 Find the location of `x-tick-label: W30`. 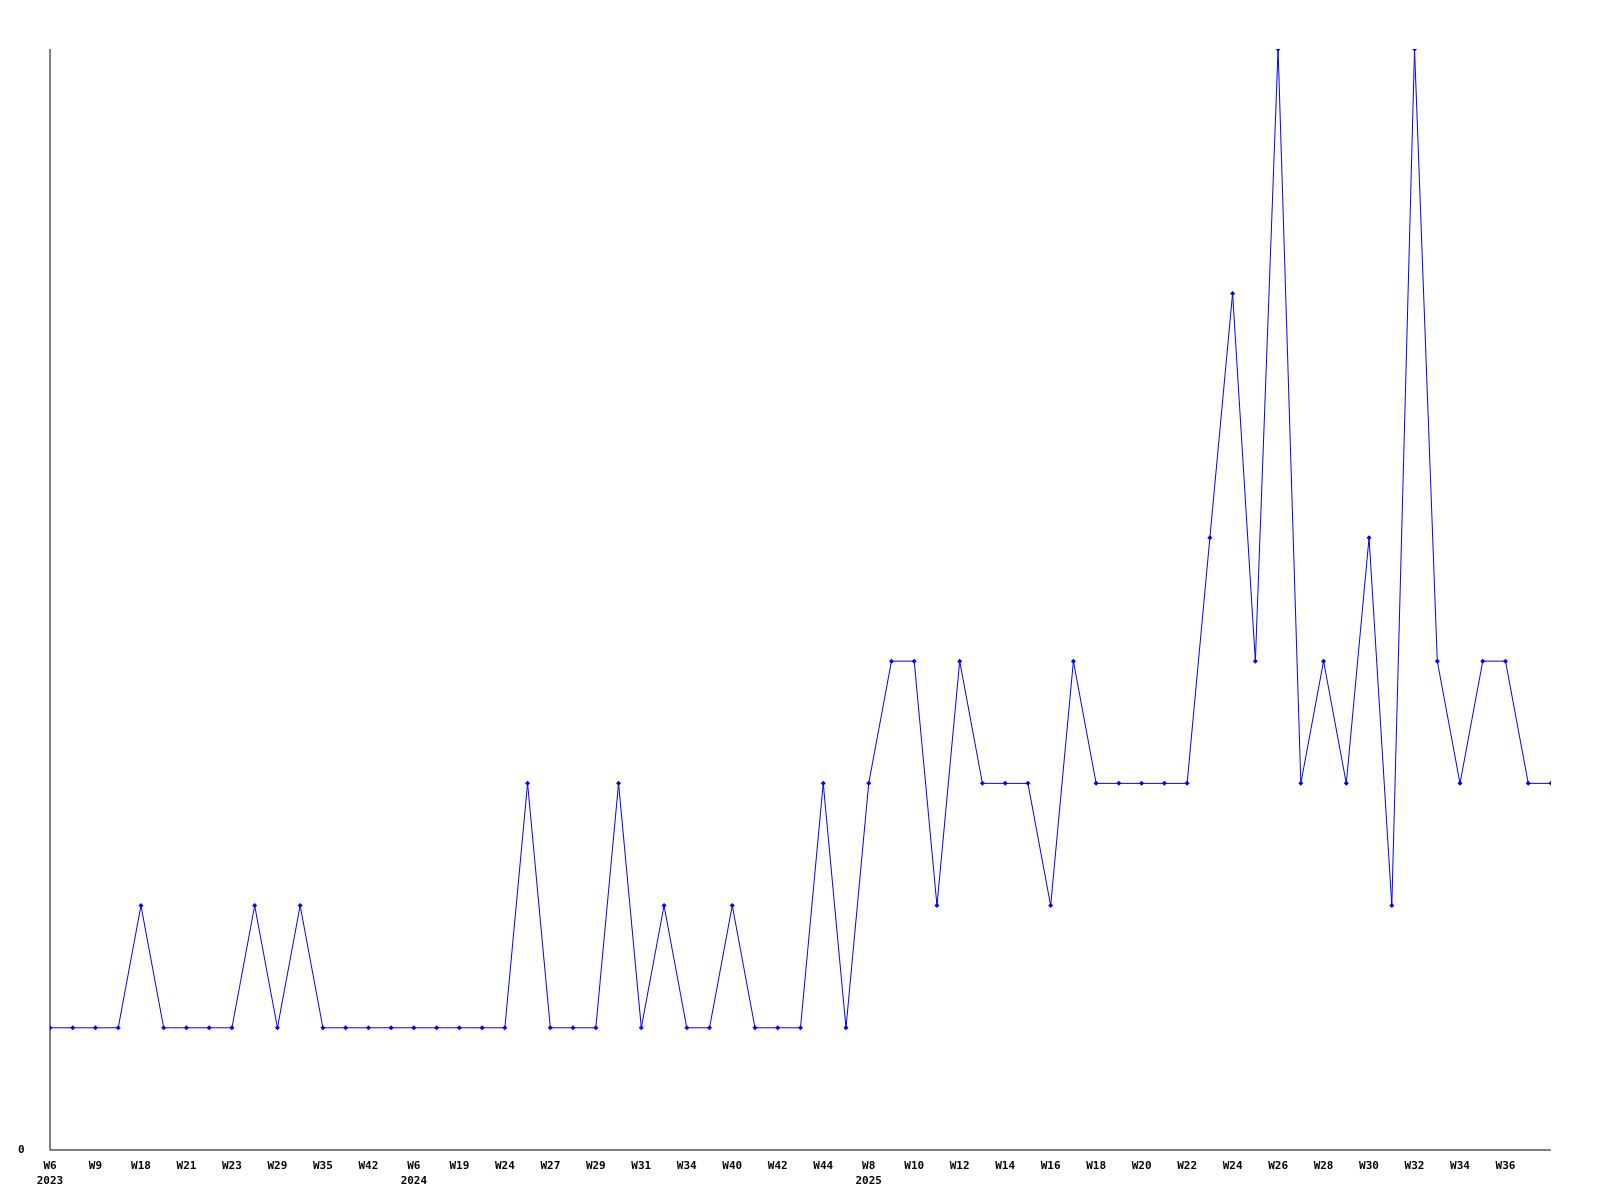

x-tick-label: W30 is located at coordinates (1369, 1165).